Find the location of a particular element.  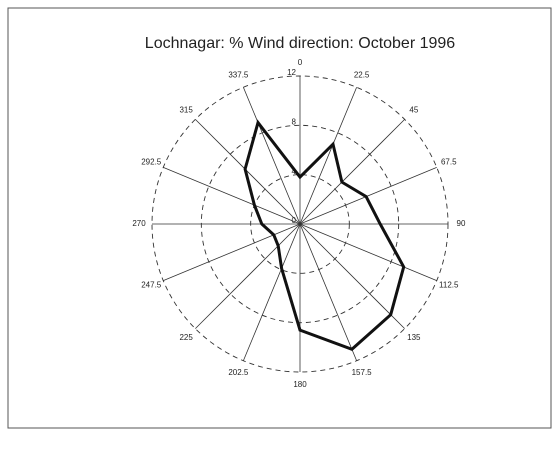

category-label: 292.5 is located at coordinates (151, 161).